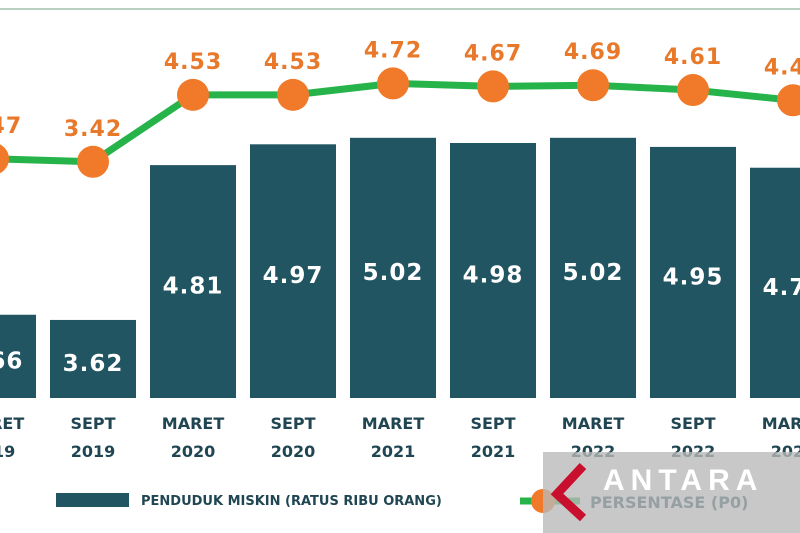  What do you see at coordinates (293, 276) in the screenshot?
I see `bar-value-label: 4.97` at bounding box center [293, 276].